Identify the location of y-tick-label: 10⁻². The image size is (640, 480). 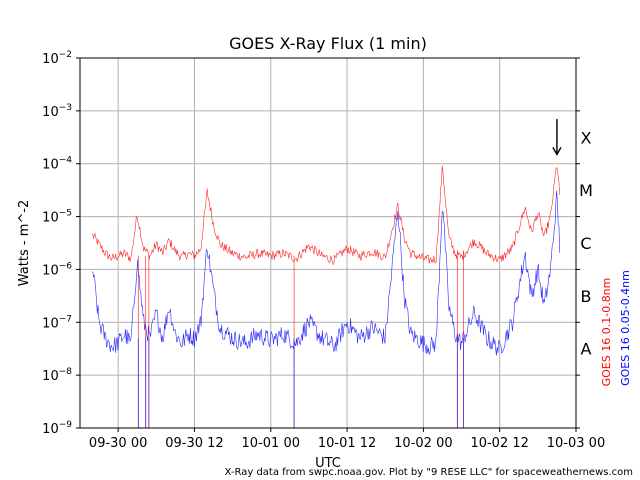
(57, 58).